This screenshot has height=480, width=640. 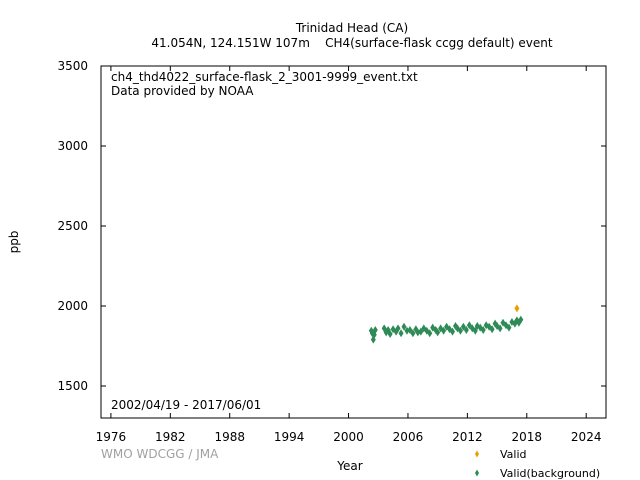 What do you see at coordinates (537, 464) in the screenshot?
I see `legend: Valid Valid(background)` at bounding box center [537, 464].